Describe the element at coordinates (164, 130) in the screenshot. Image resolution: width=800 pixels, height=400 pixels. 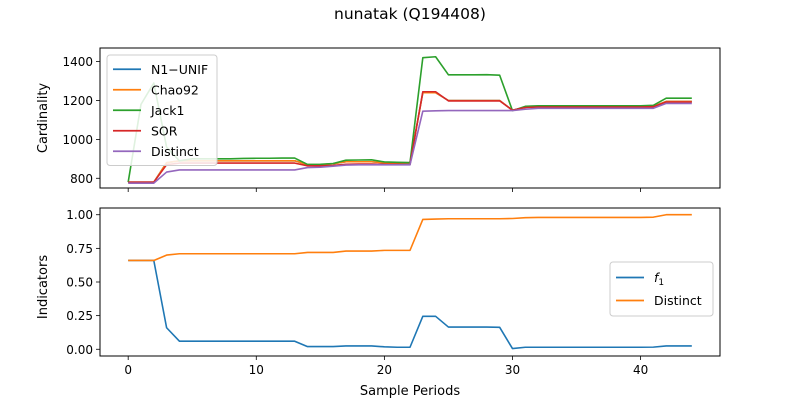
I see `cardinality-legend-label: SOR` at that location.